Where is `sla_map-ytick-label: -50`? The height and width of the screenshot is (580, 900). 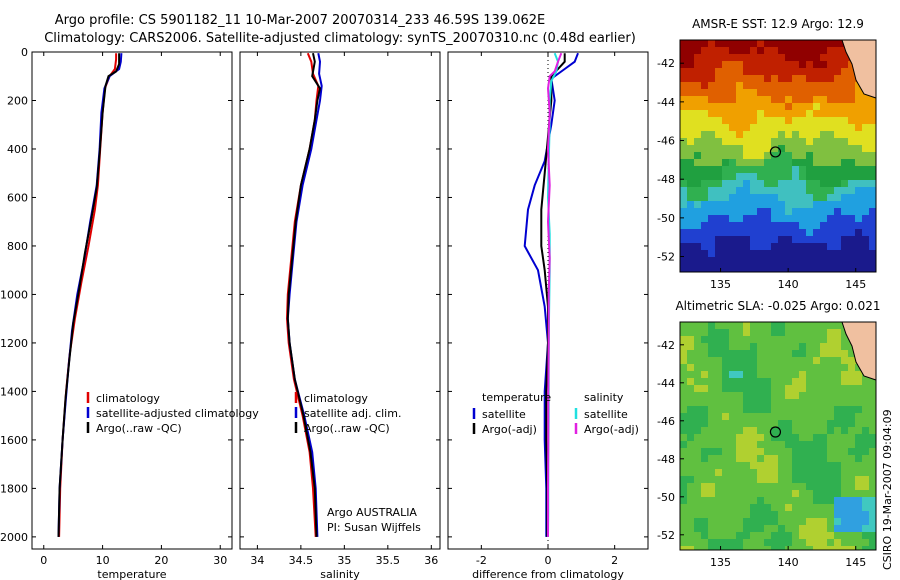
sla_map-ytick-label: -50 is located at coordinates (666, 497).